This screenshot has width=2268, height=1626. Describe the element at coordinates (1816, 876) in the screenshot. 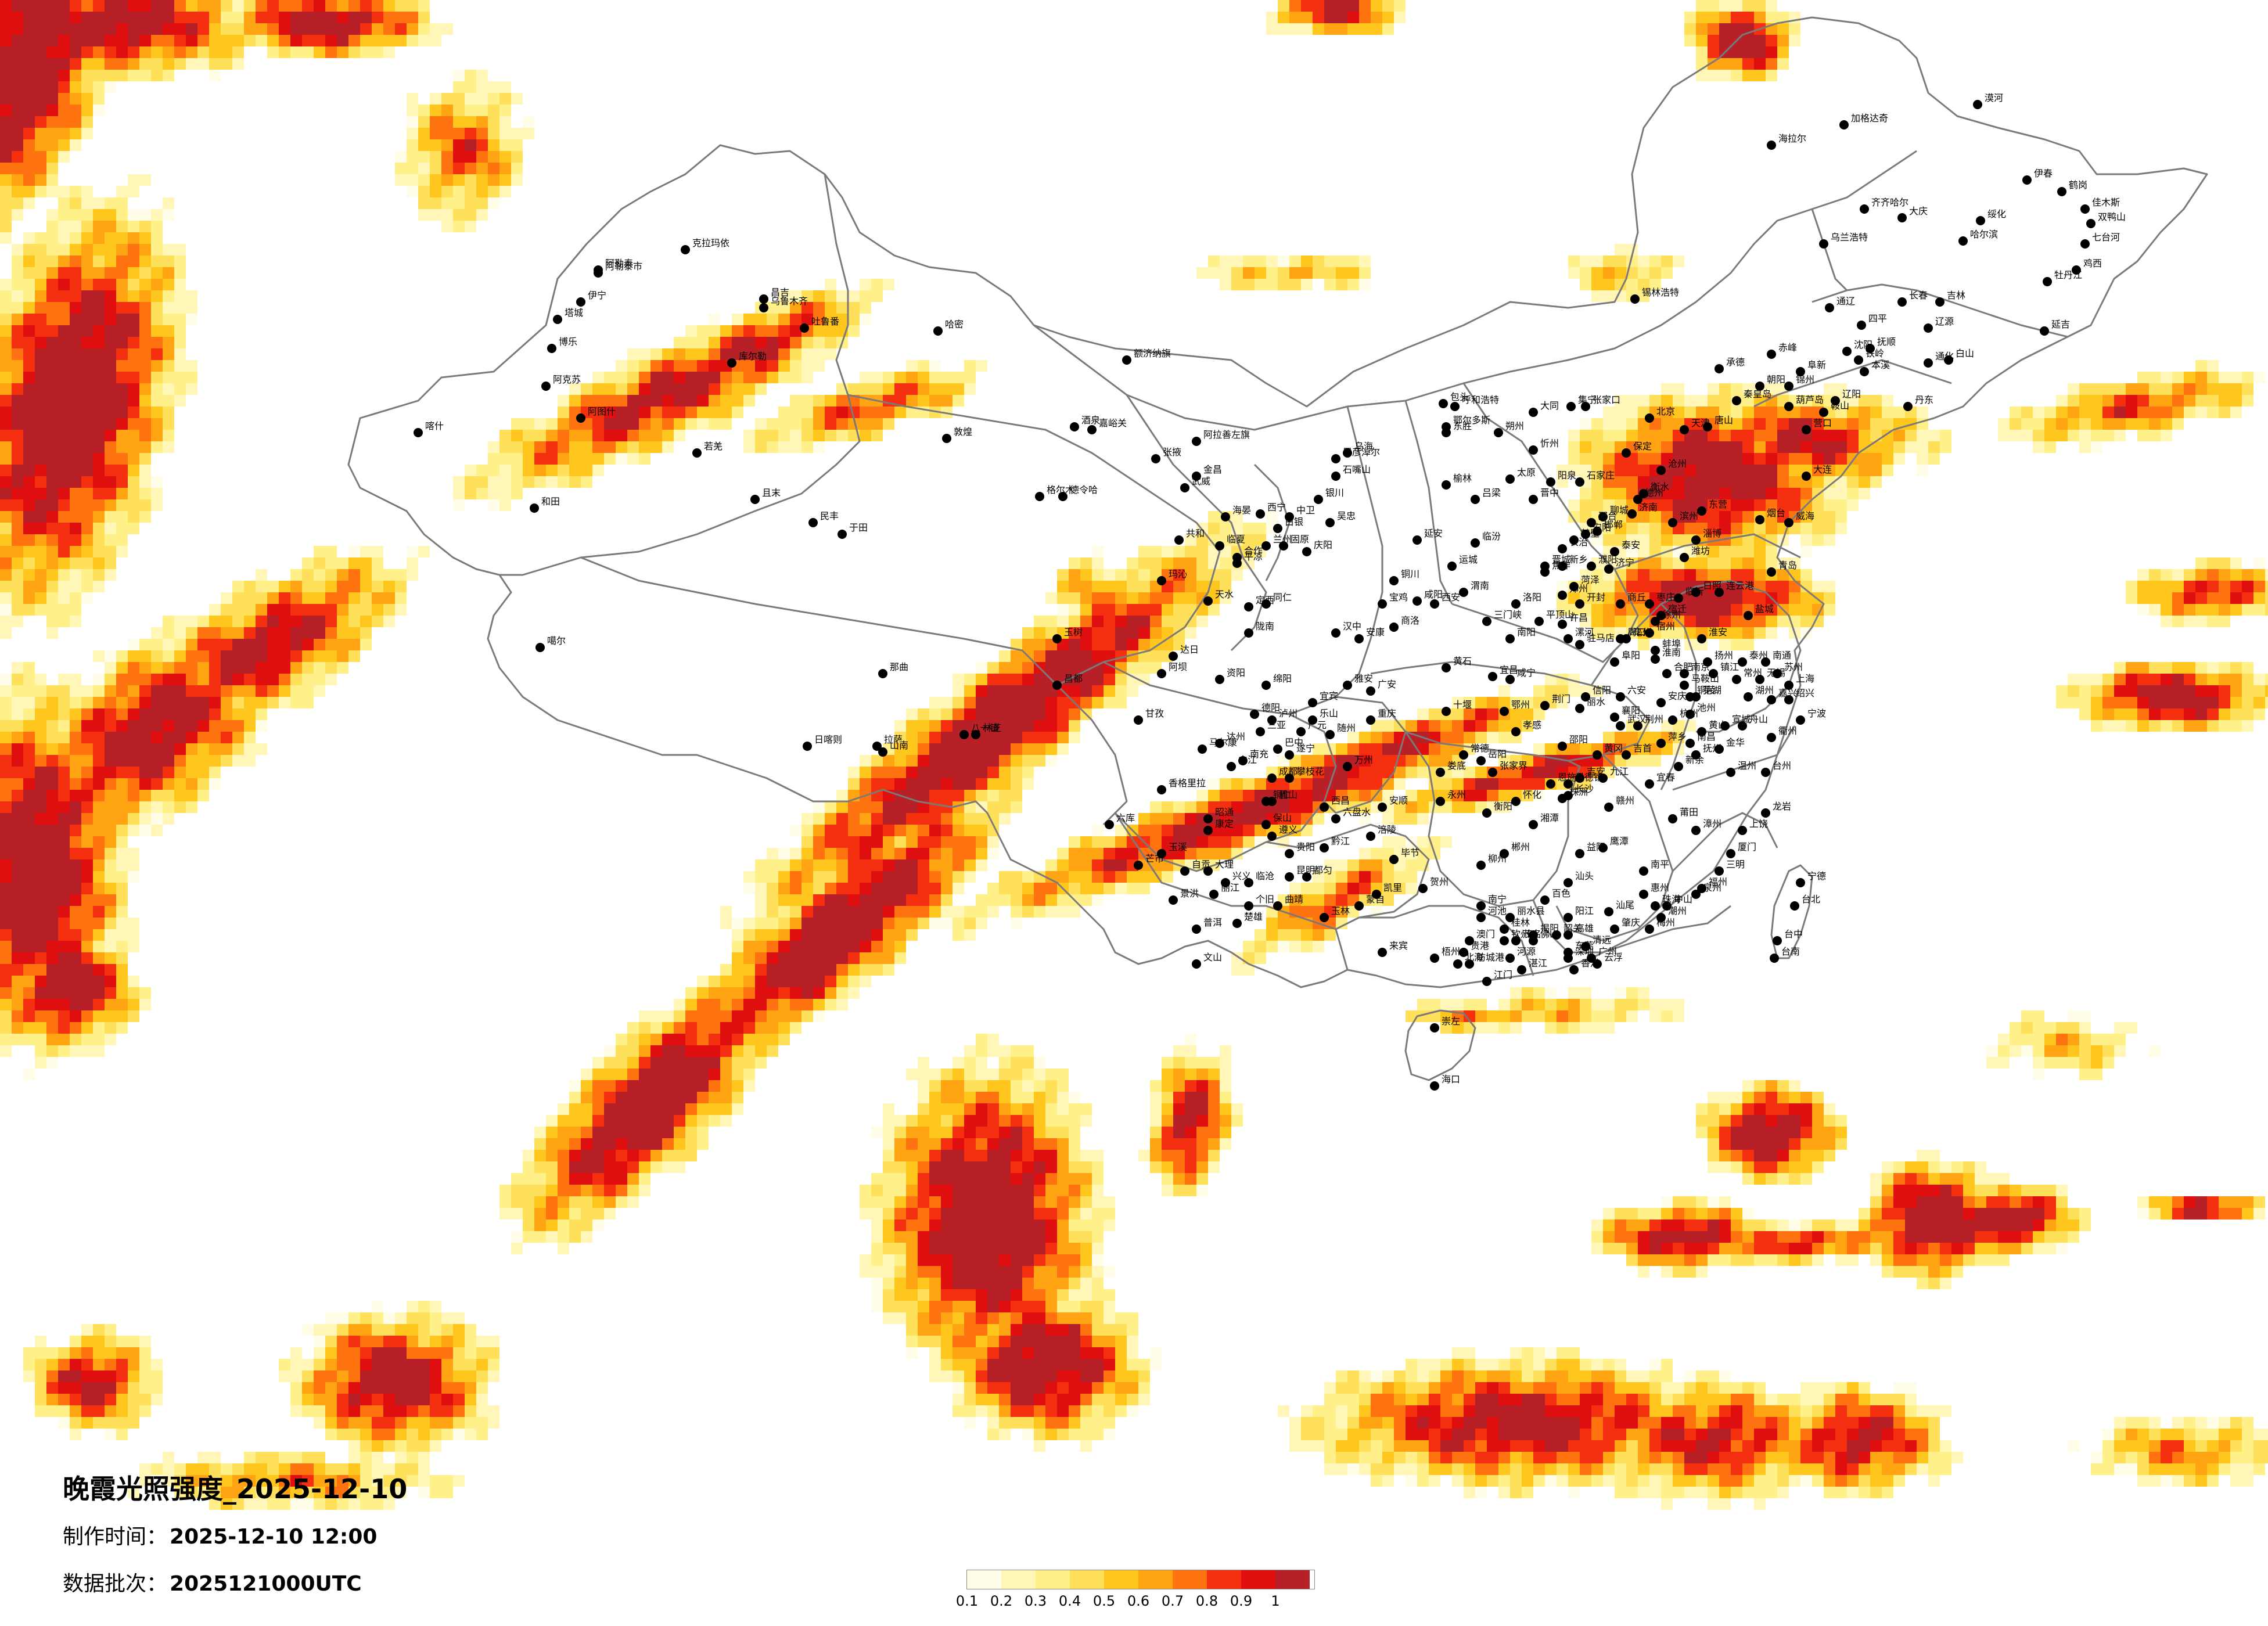

I see `city-label: 宁德` at that location.